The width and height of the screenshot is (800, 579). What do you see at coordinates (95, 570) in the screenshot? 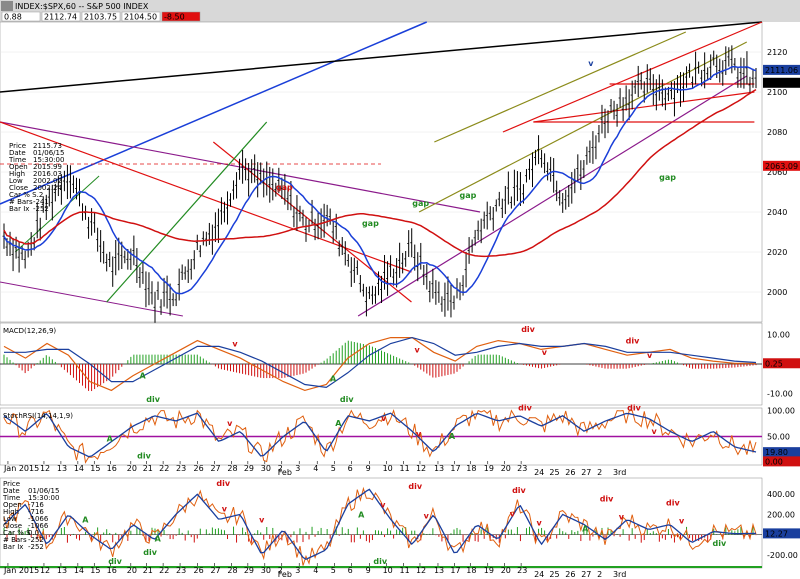
I see `osc-xaxis-label: 15` at bounding box center [95, 570].